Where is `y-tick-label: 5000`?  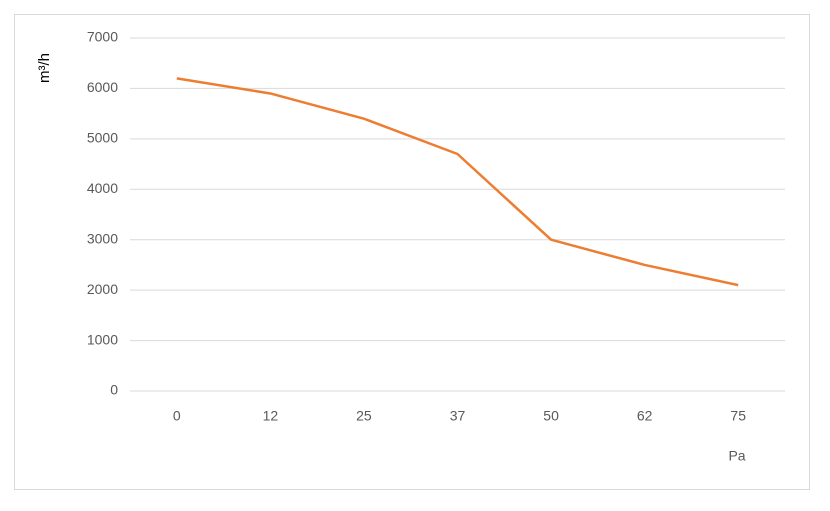
y-tick-label: 5000 is located at coordinates (102, 138).